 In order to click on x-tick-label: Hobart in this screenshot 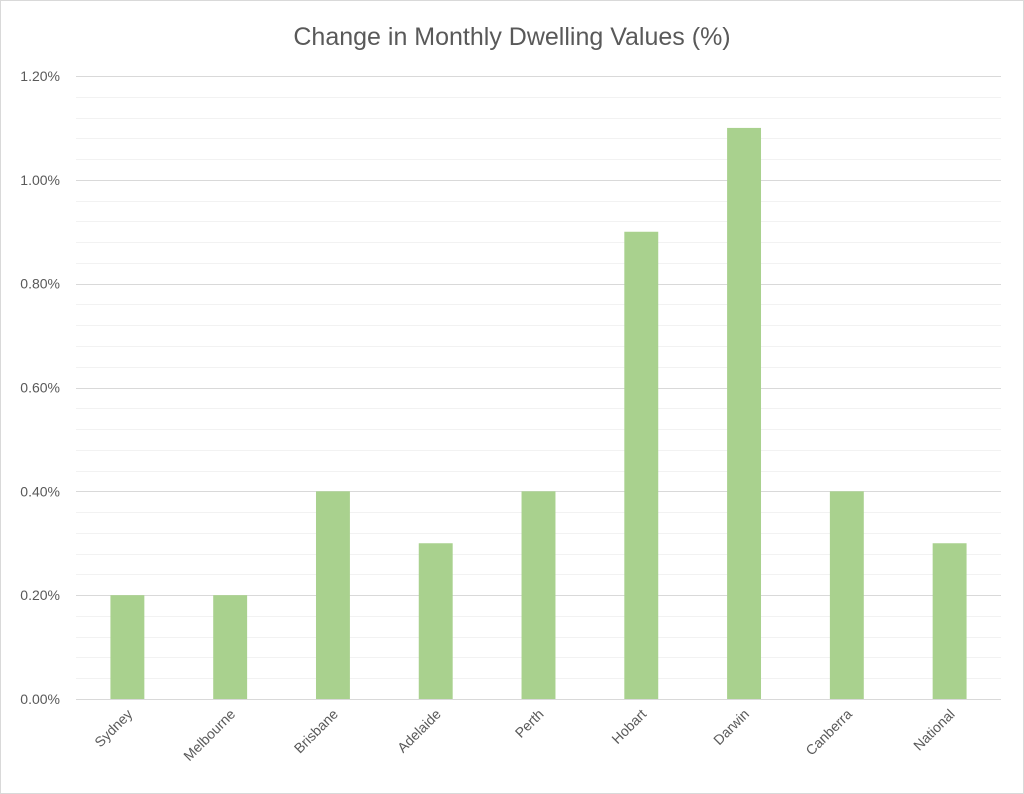, I will do `click(628, 726)`.